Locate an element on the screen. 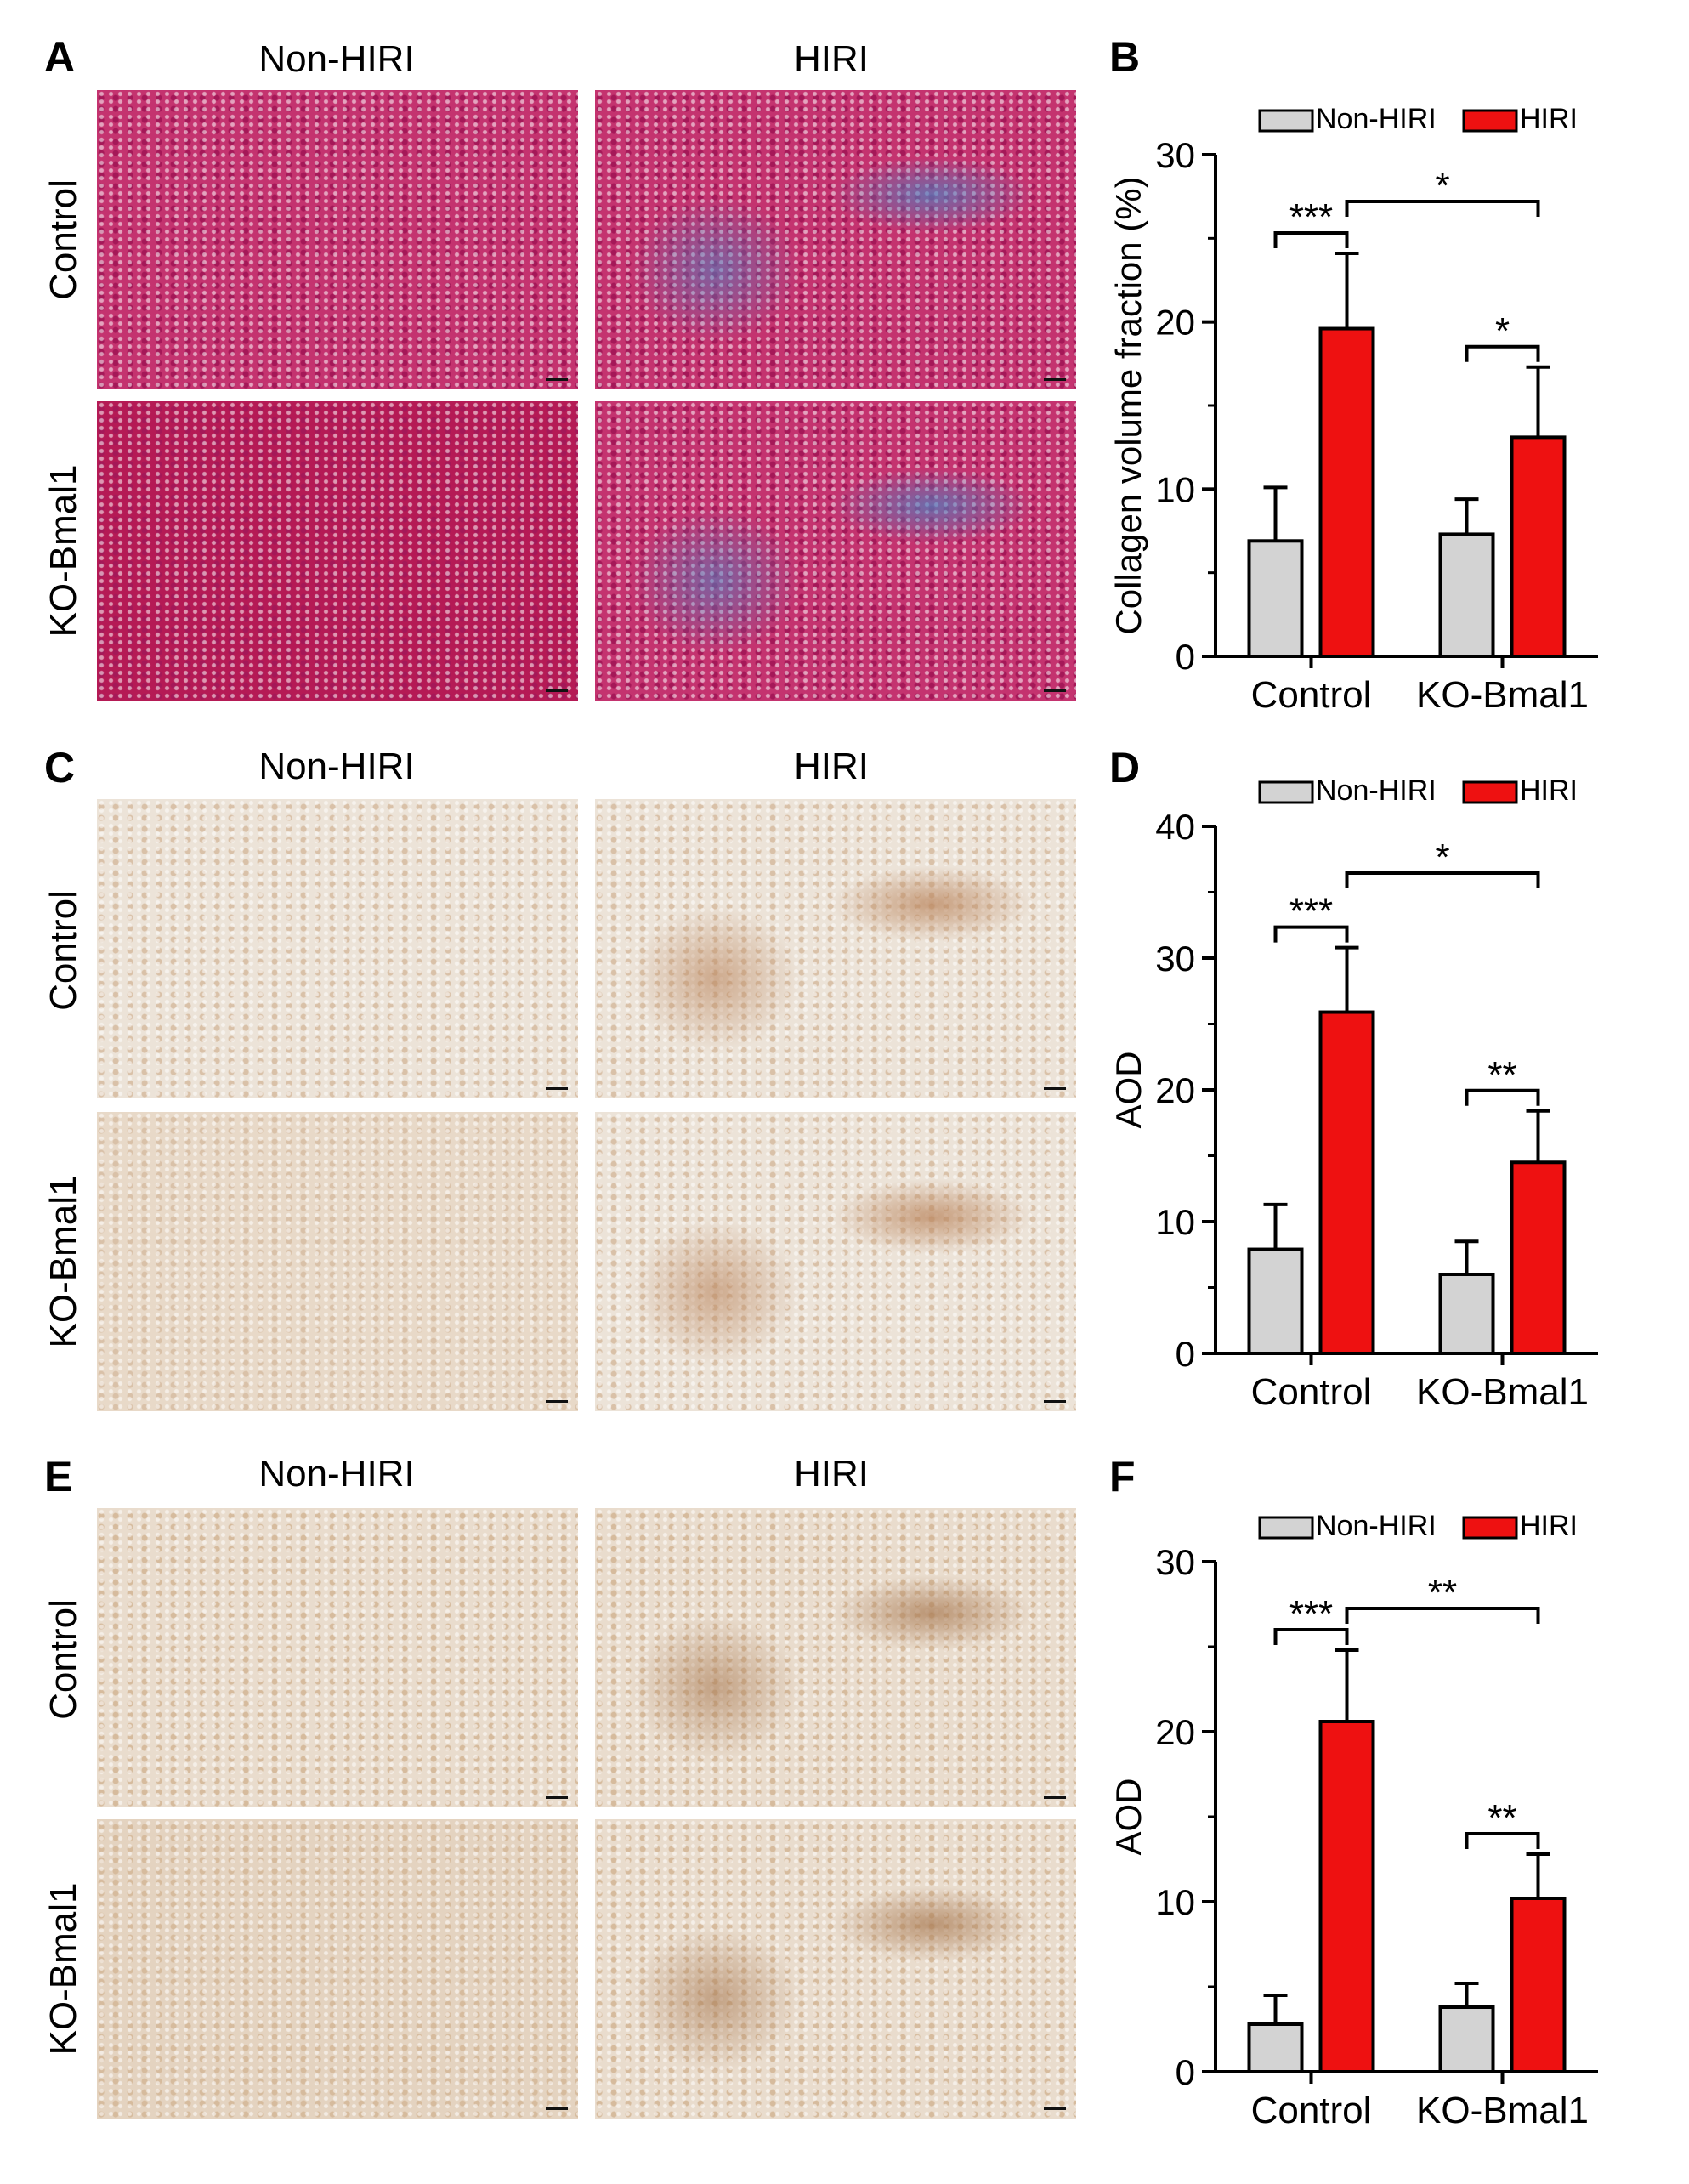 Image resolution: width=1689 pixels, height=2184 pixels. panel-letter-c: C is located at coordinates (60, 767).